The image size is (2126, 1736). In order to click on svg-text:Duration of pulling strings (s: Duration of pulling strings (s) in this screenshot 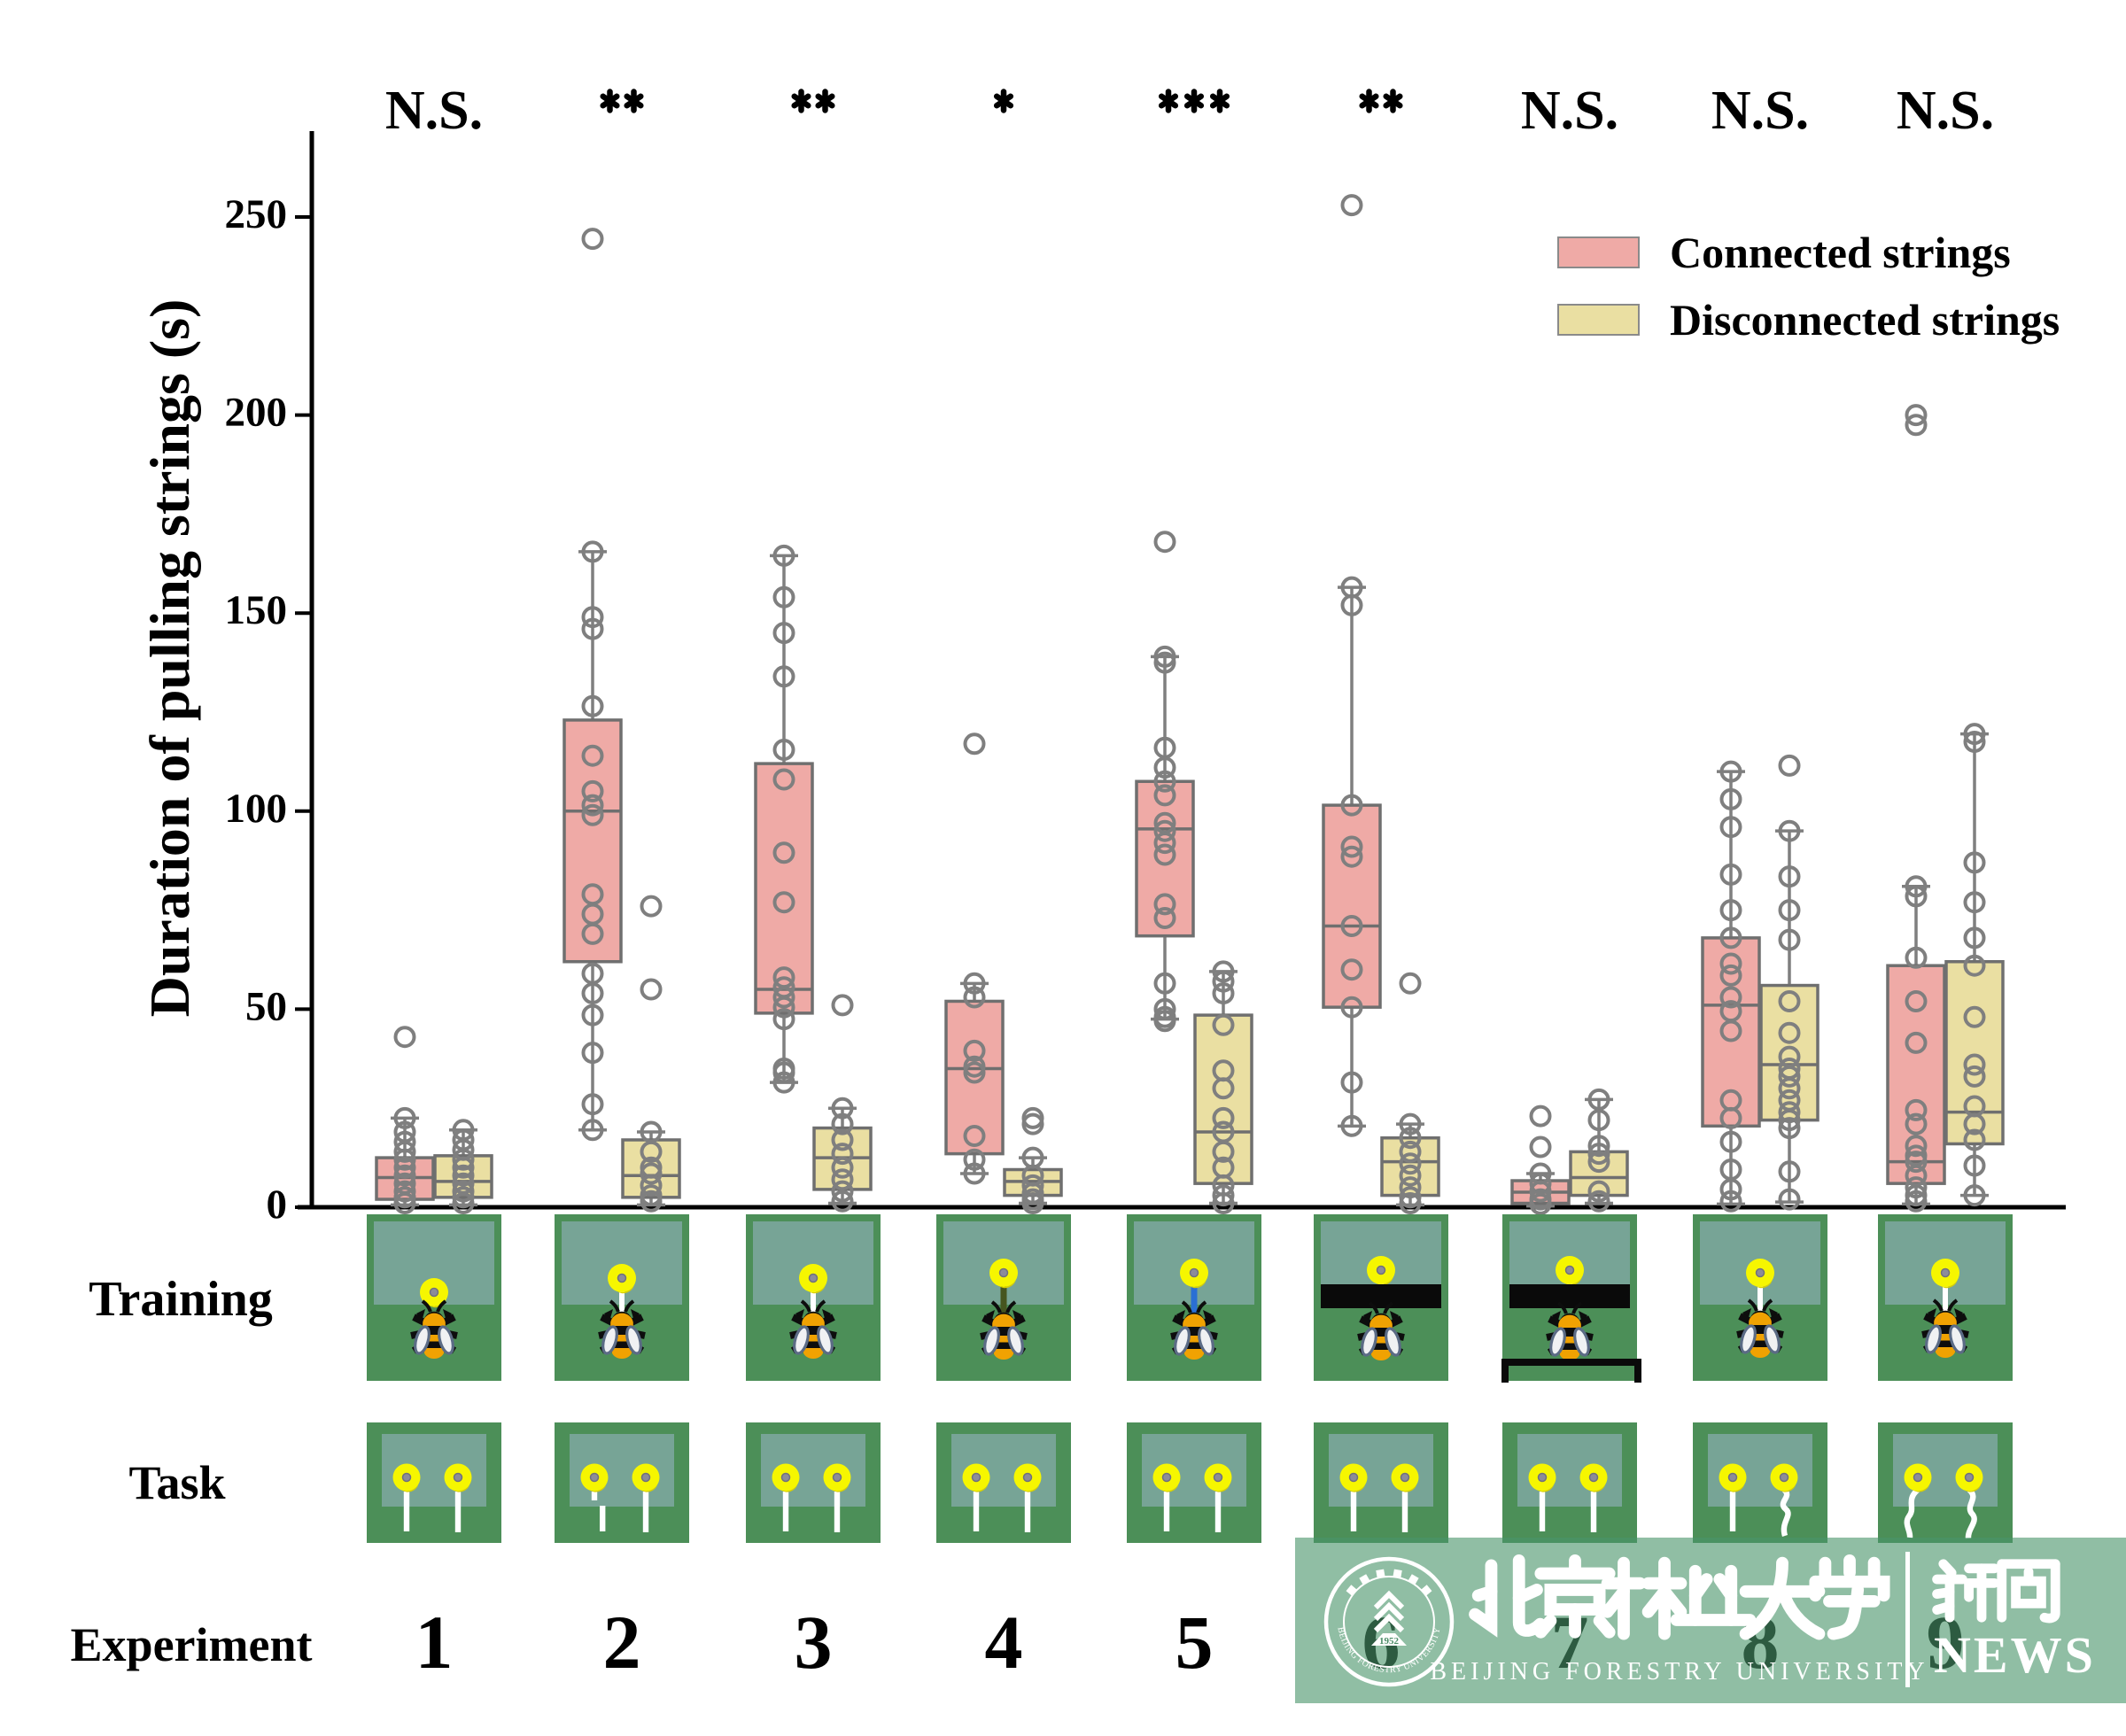, I will do `click(169, 658)`.